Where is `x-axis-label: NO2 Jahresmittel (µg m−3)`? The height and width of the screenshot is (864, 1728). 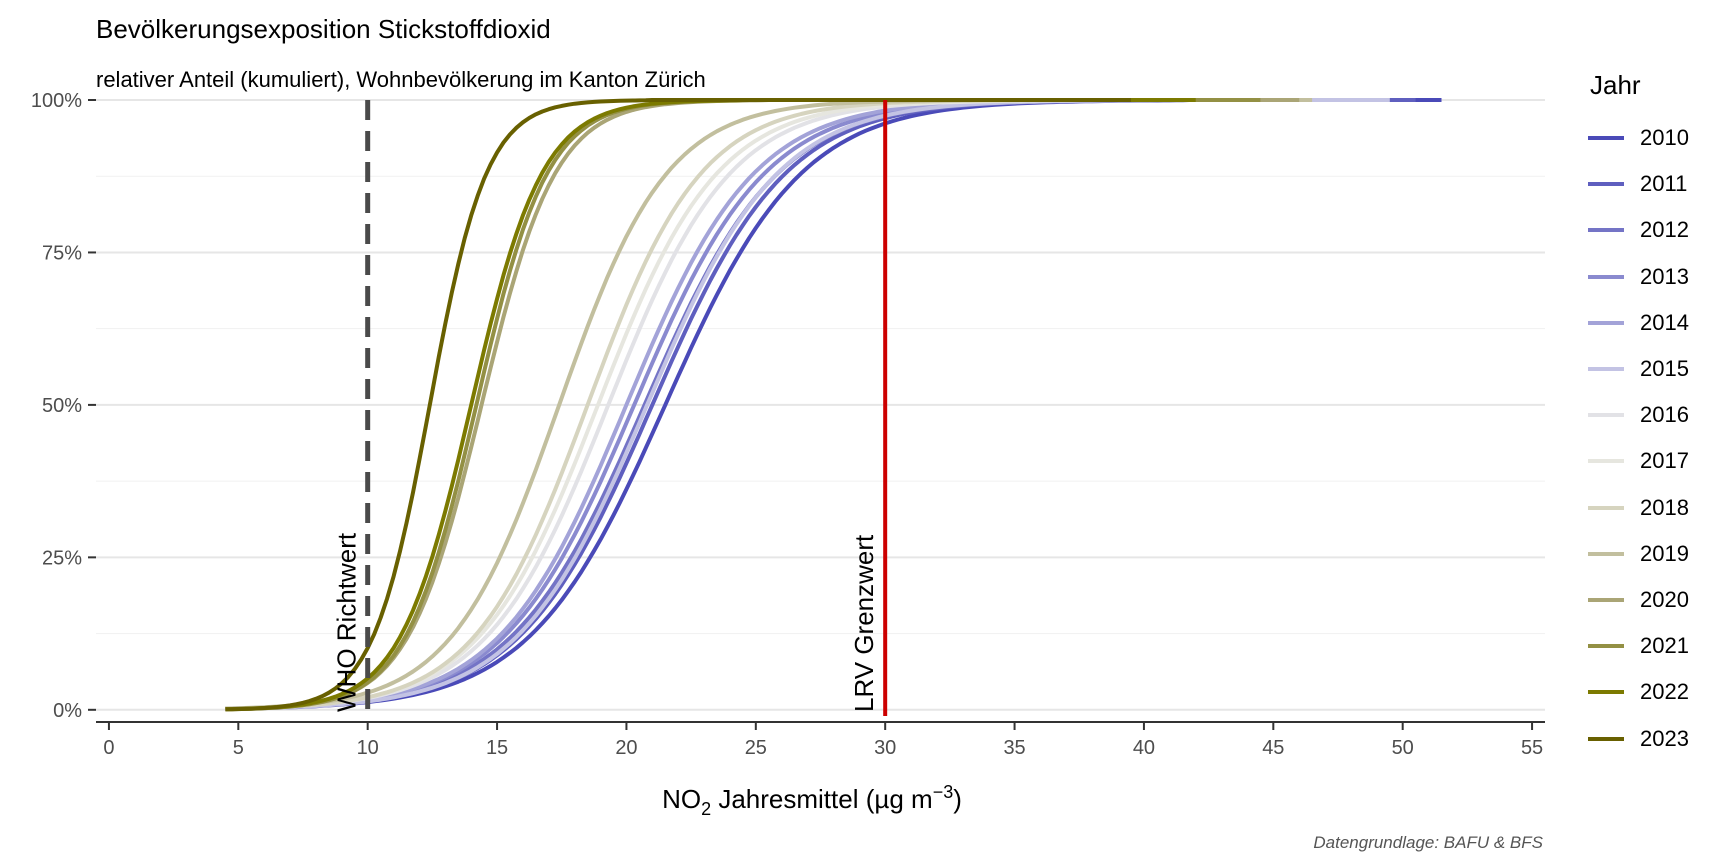
x-axis-label: NO2 Jahresmittel (µg m−3) is located at coordinates (812, 800).